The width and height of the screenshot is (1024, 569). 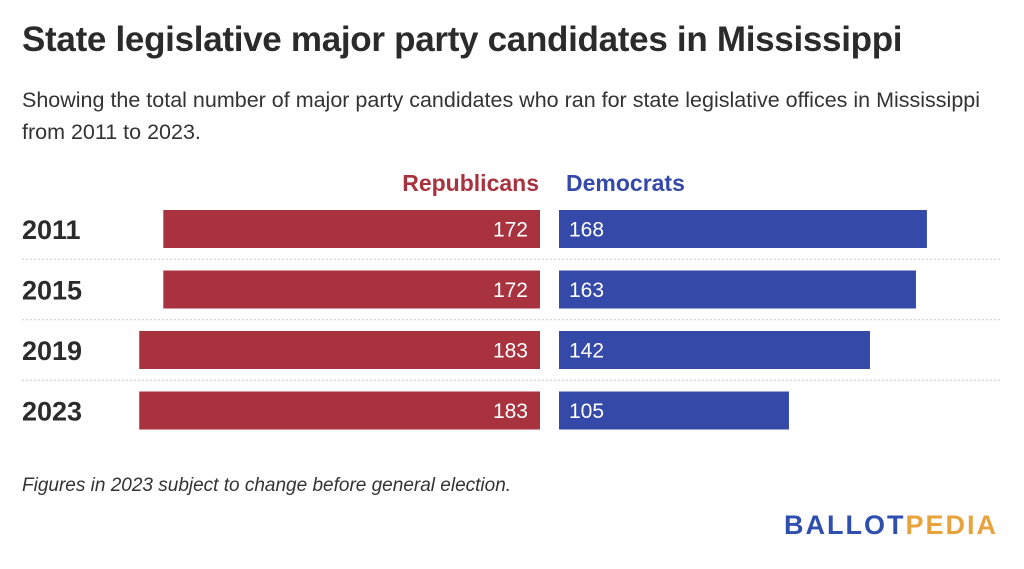 I want to click on ballotpedia-logo: BALLOTPEDIA, so click(x=891, y=525).